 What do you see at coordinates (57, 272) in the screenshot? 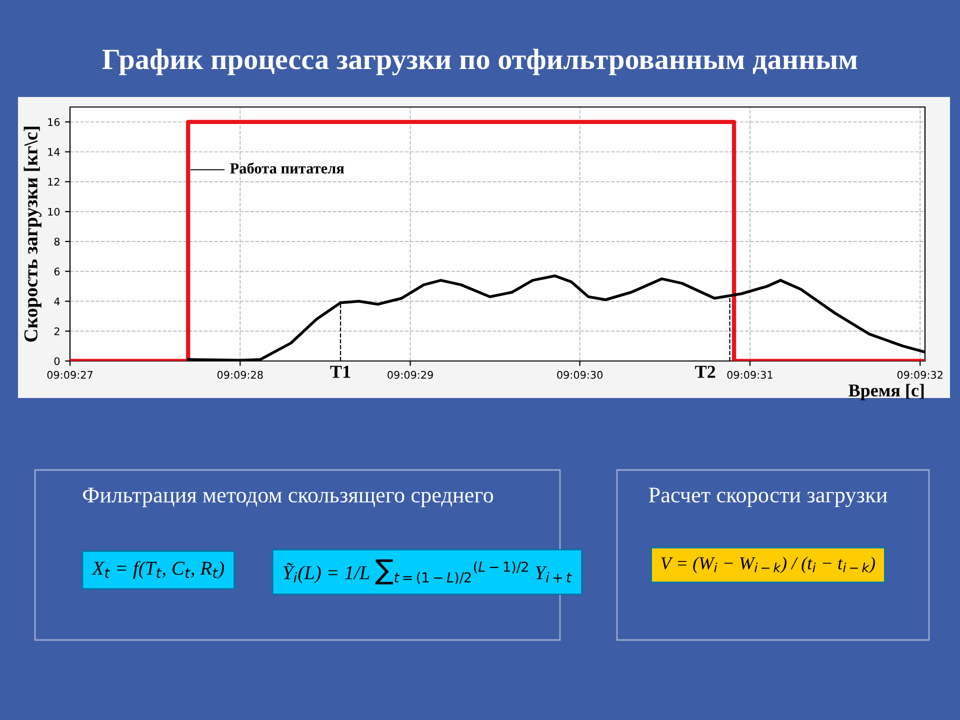
I see `y-tick-label: 6` at bounding box center [57, 272].